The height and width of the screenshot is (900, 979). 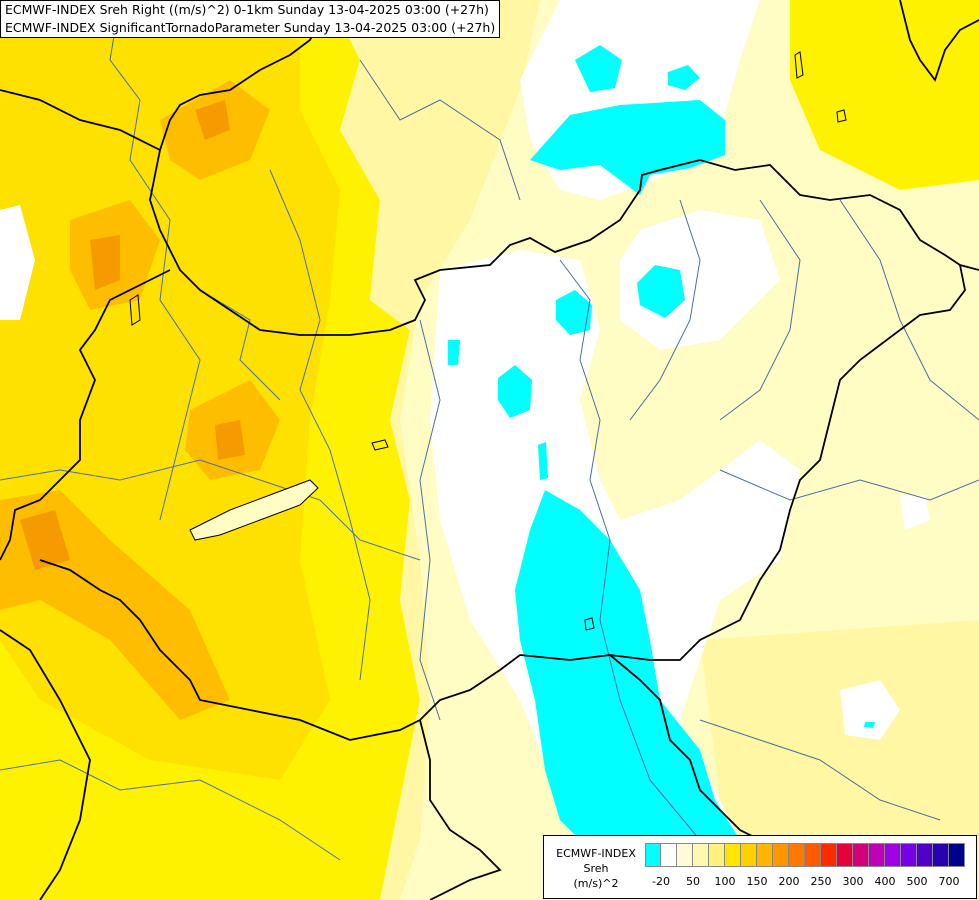 I want to click on legend-tick-label: 500, so click(x=917, y=881).